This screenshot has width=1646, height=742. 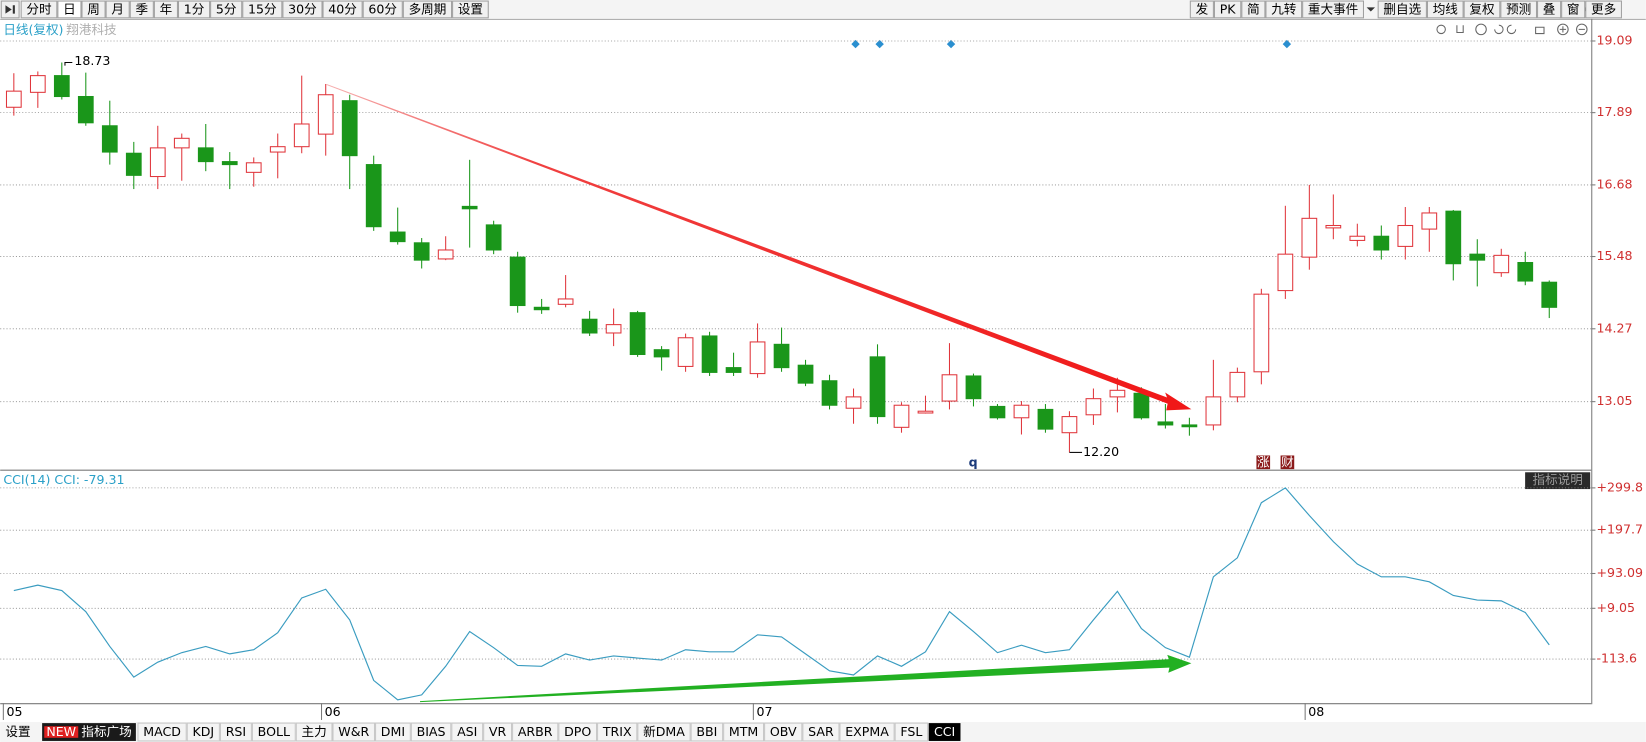 I want to click on button-label: 叠, so click(x=1549, y=8).